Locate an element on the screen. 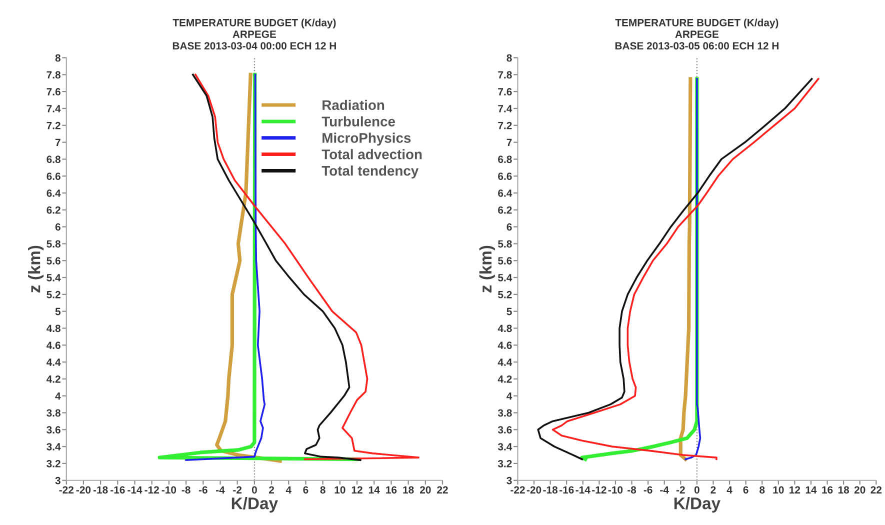 The image size is (885, 525). y-tick-label: 3.4 is located at coordinates (505, 446).